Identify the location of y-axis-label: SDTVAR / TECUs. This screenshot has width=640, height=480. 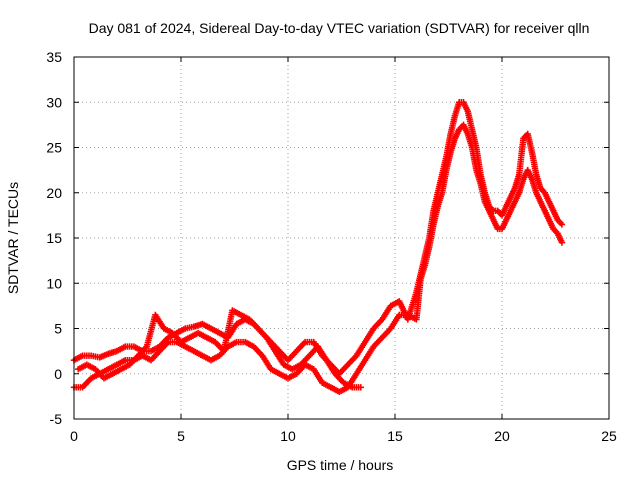
(13, 238).